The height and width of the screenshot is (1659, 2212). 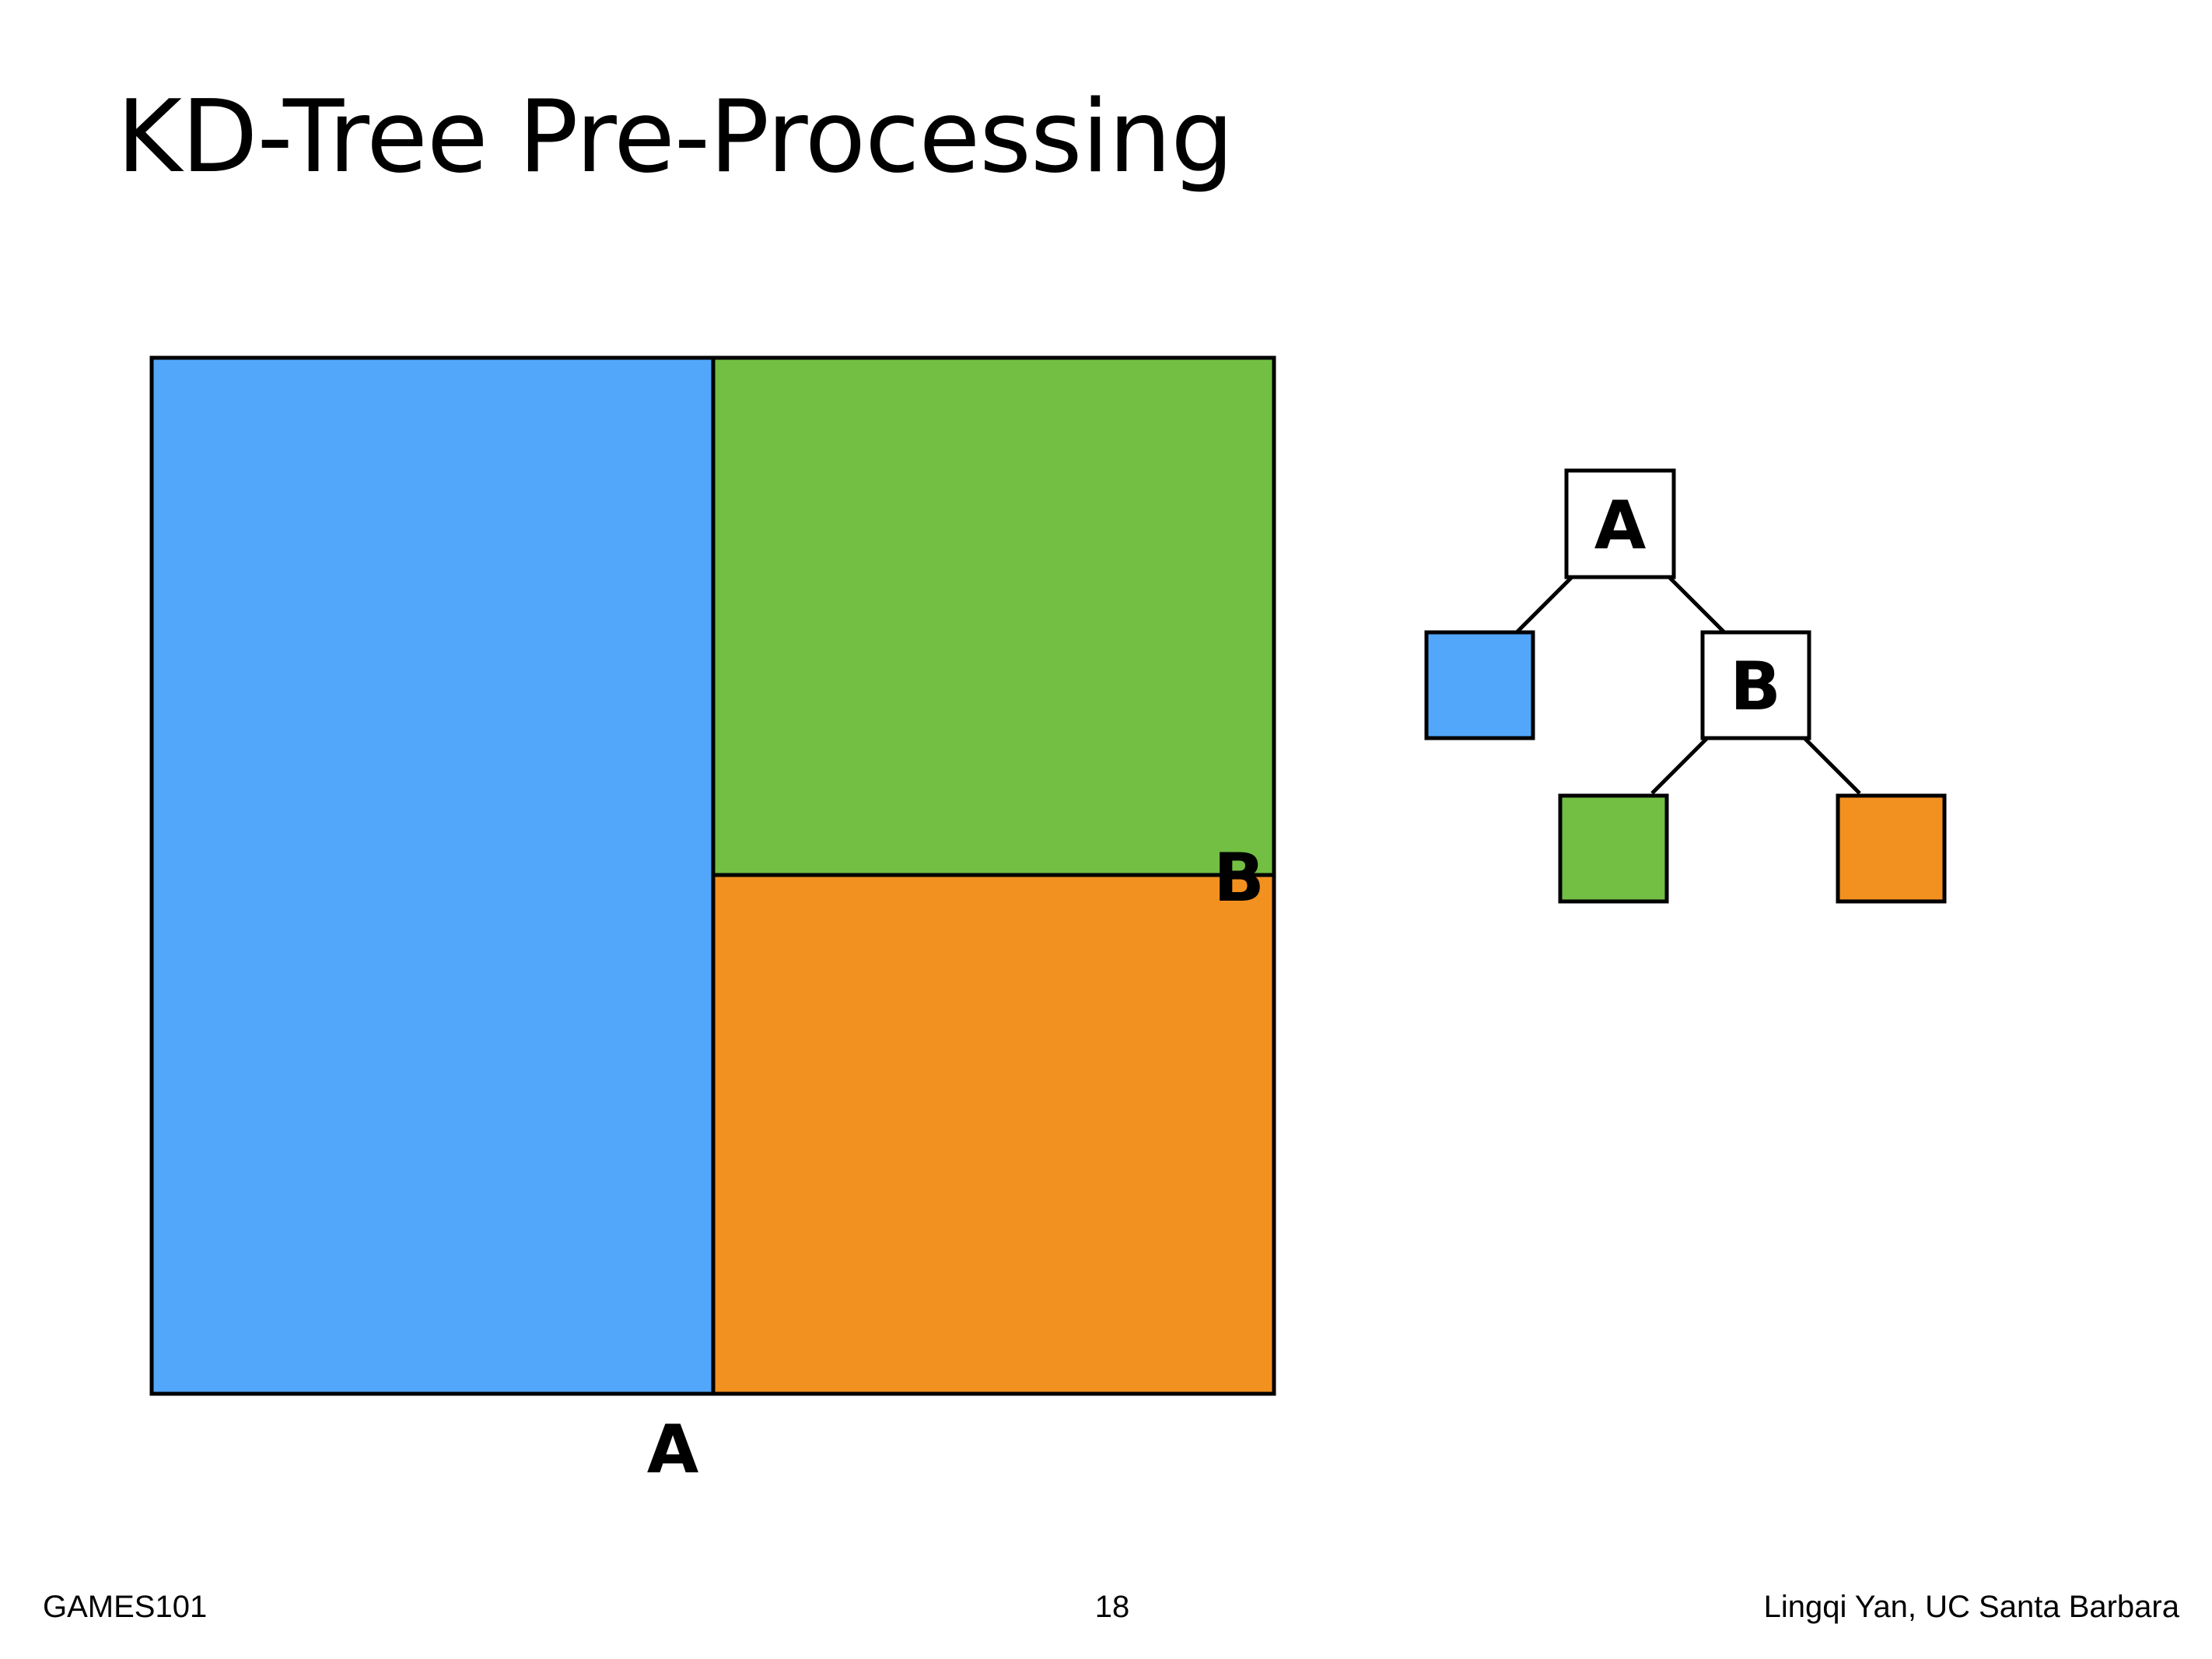 I want to click on tree-node-root-label: A, so click(x=1620, y=526).